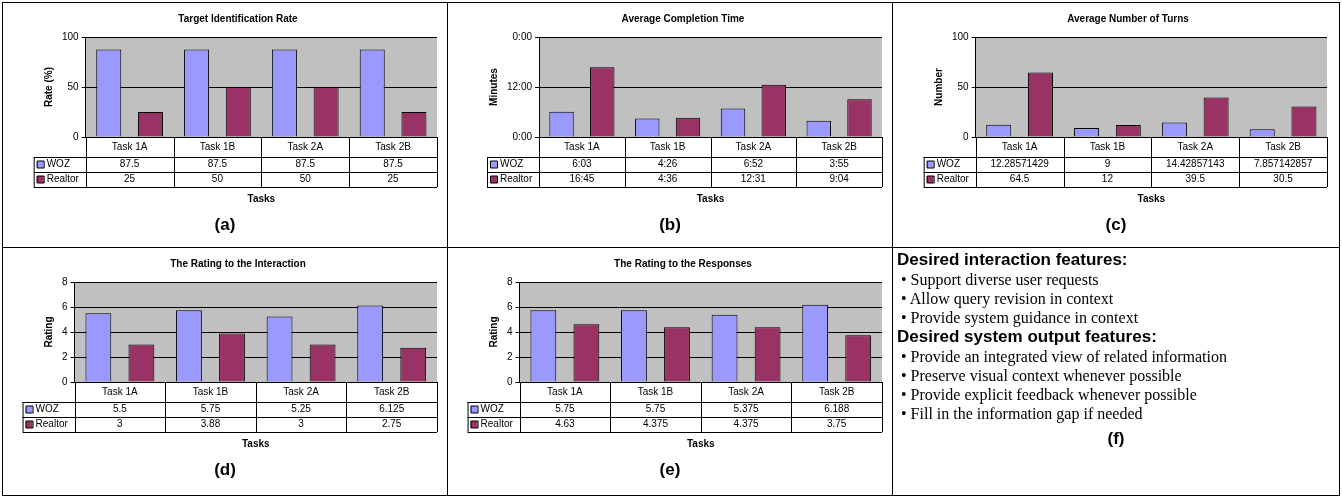  What do you see at coordinates (683, 18) in the screenshot?
I see `chart-title: Average Completion Time` at bounding box center [683, 18].